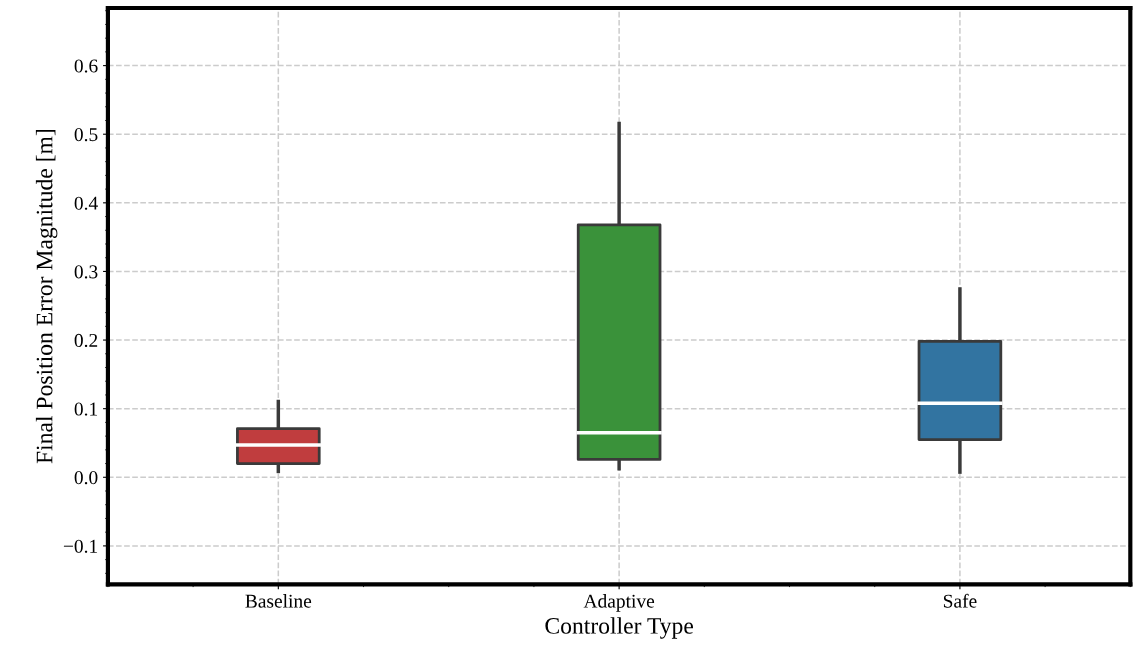 The width and height of the screenshot is (1136, 664). What do you see at coordinates (960, 600) in the screenshot?
I see `x-tick-label: Safe` at bounding box center [960, 600].